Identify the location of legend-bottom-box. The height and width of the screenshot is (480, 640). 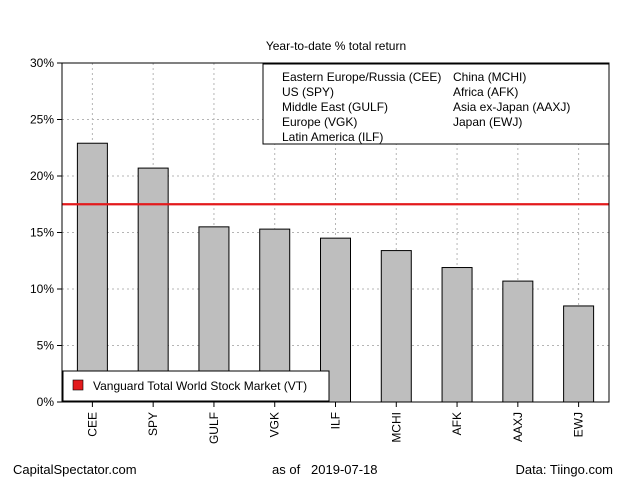
(196, 386).